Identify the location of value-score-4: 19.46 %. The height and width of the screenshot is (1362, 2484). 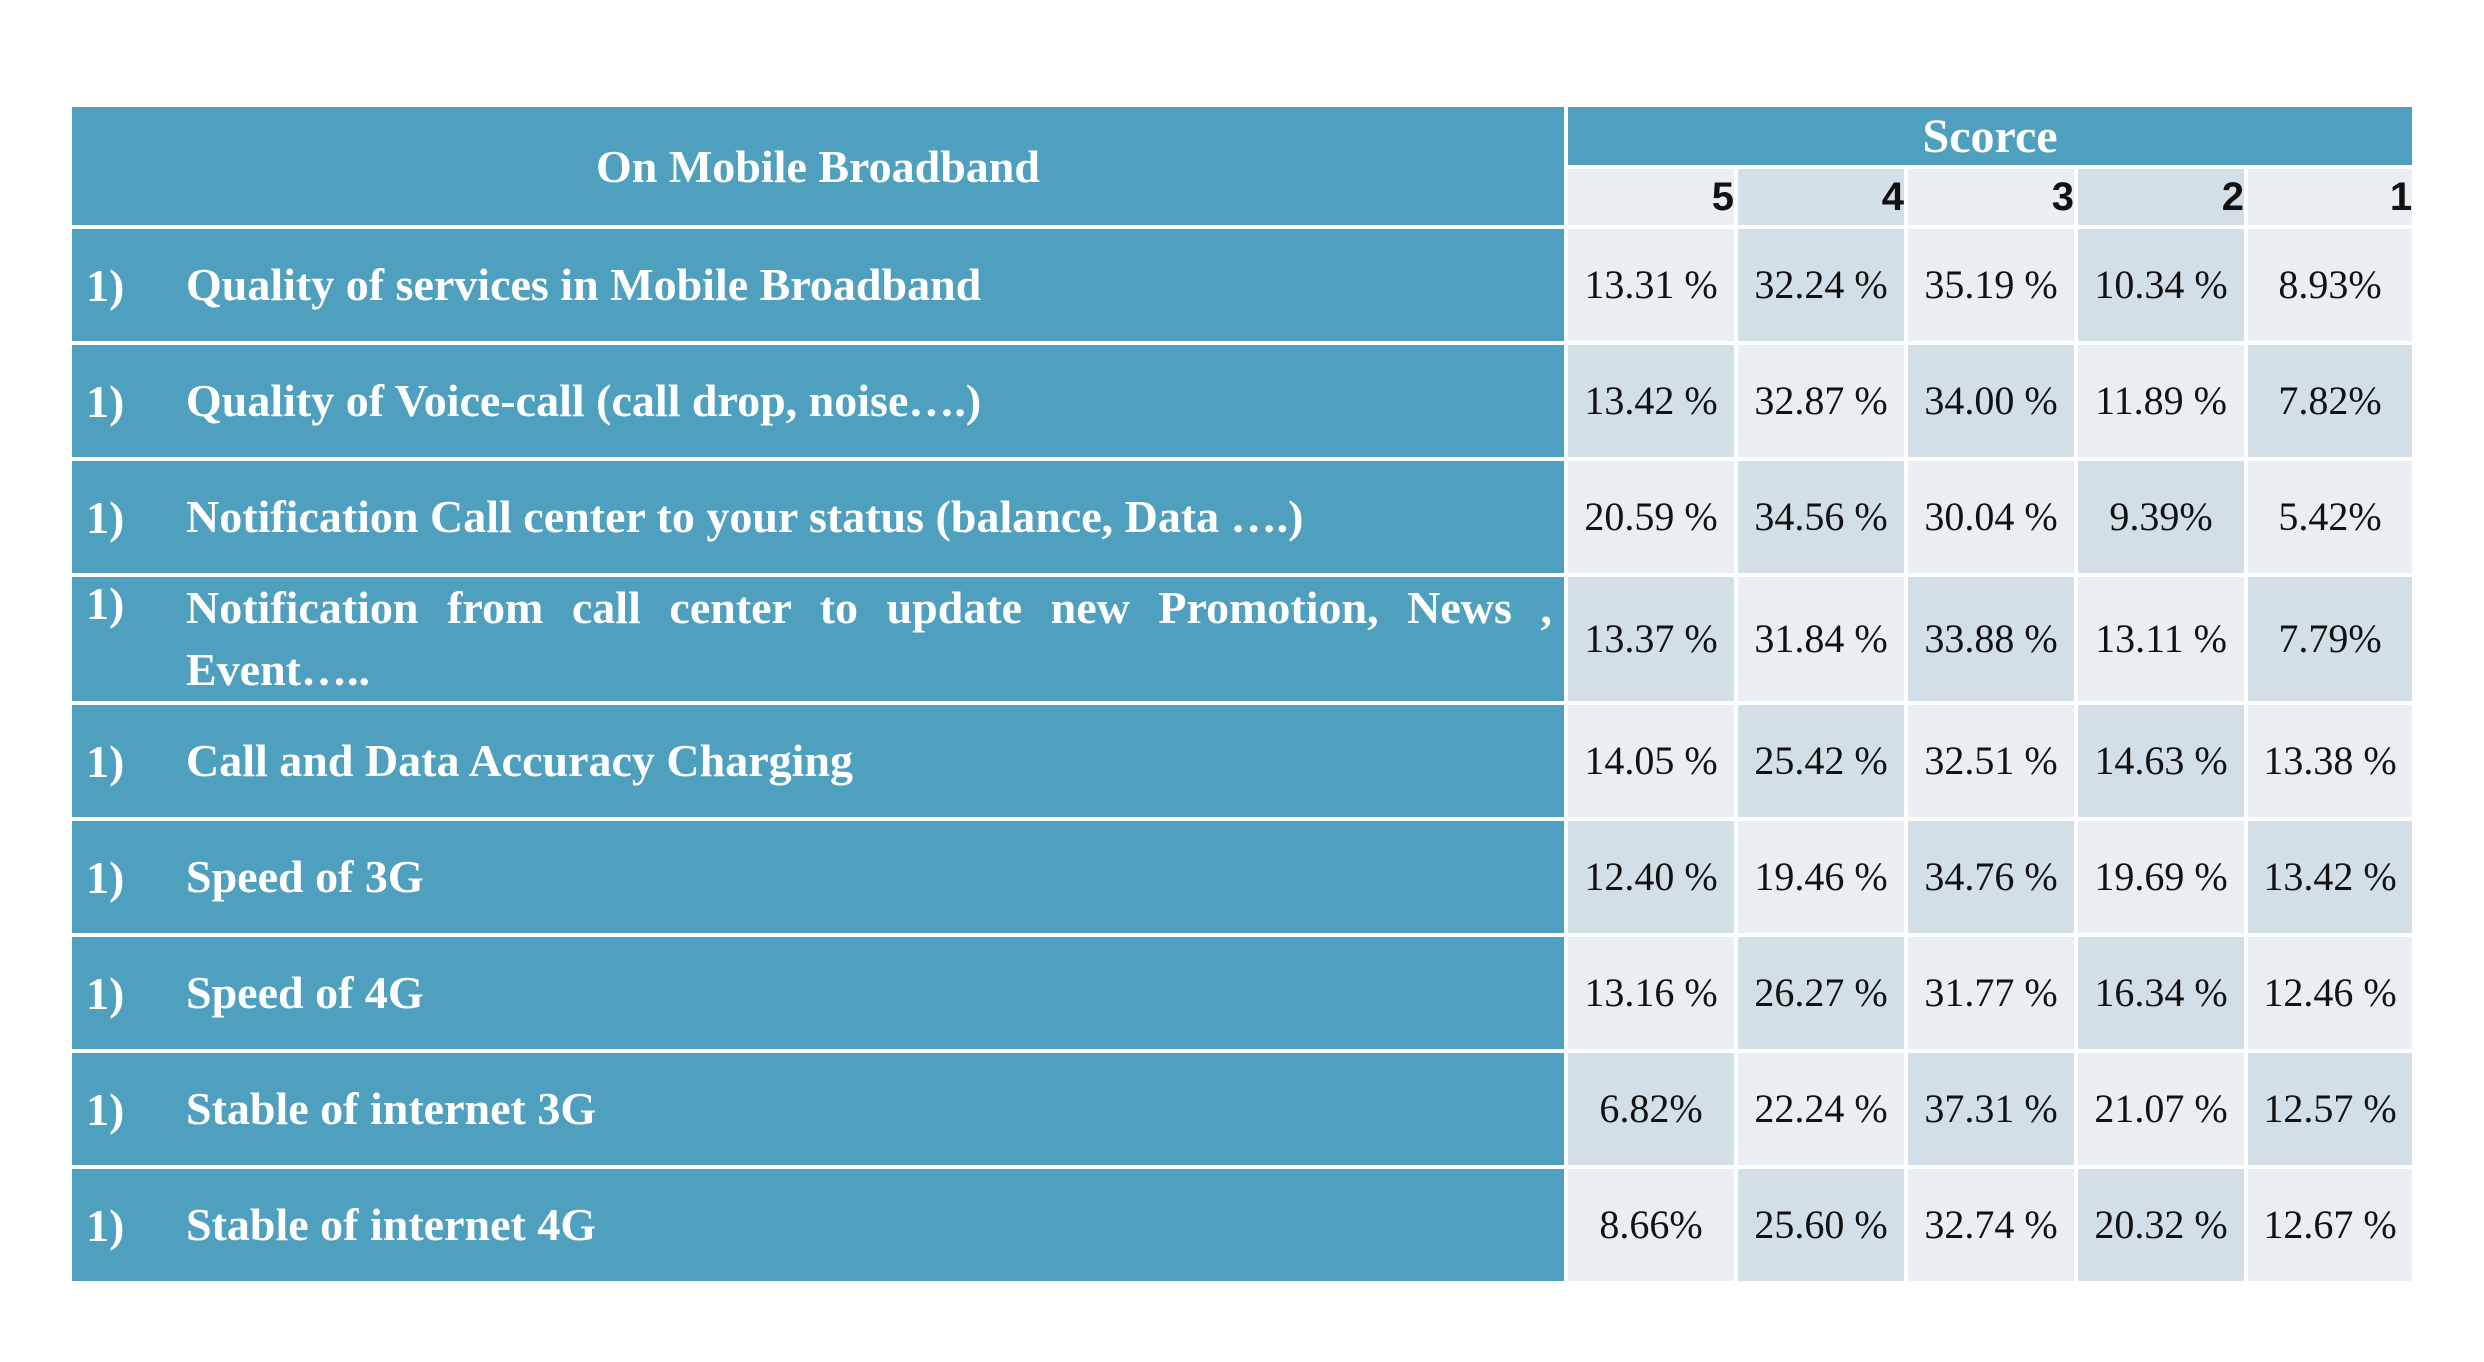
(1821, 877).